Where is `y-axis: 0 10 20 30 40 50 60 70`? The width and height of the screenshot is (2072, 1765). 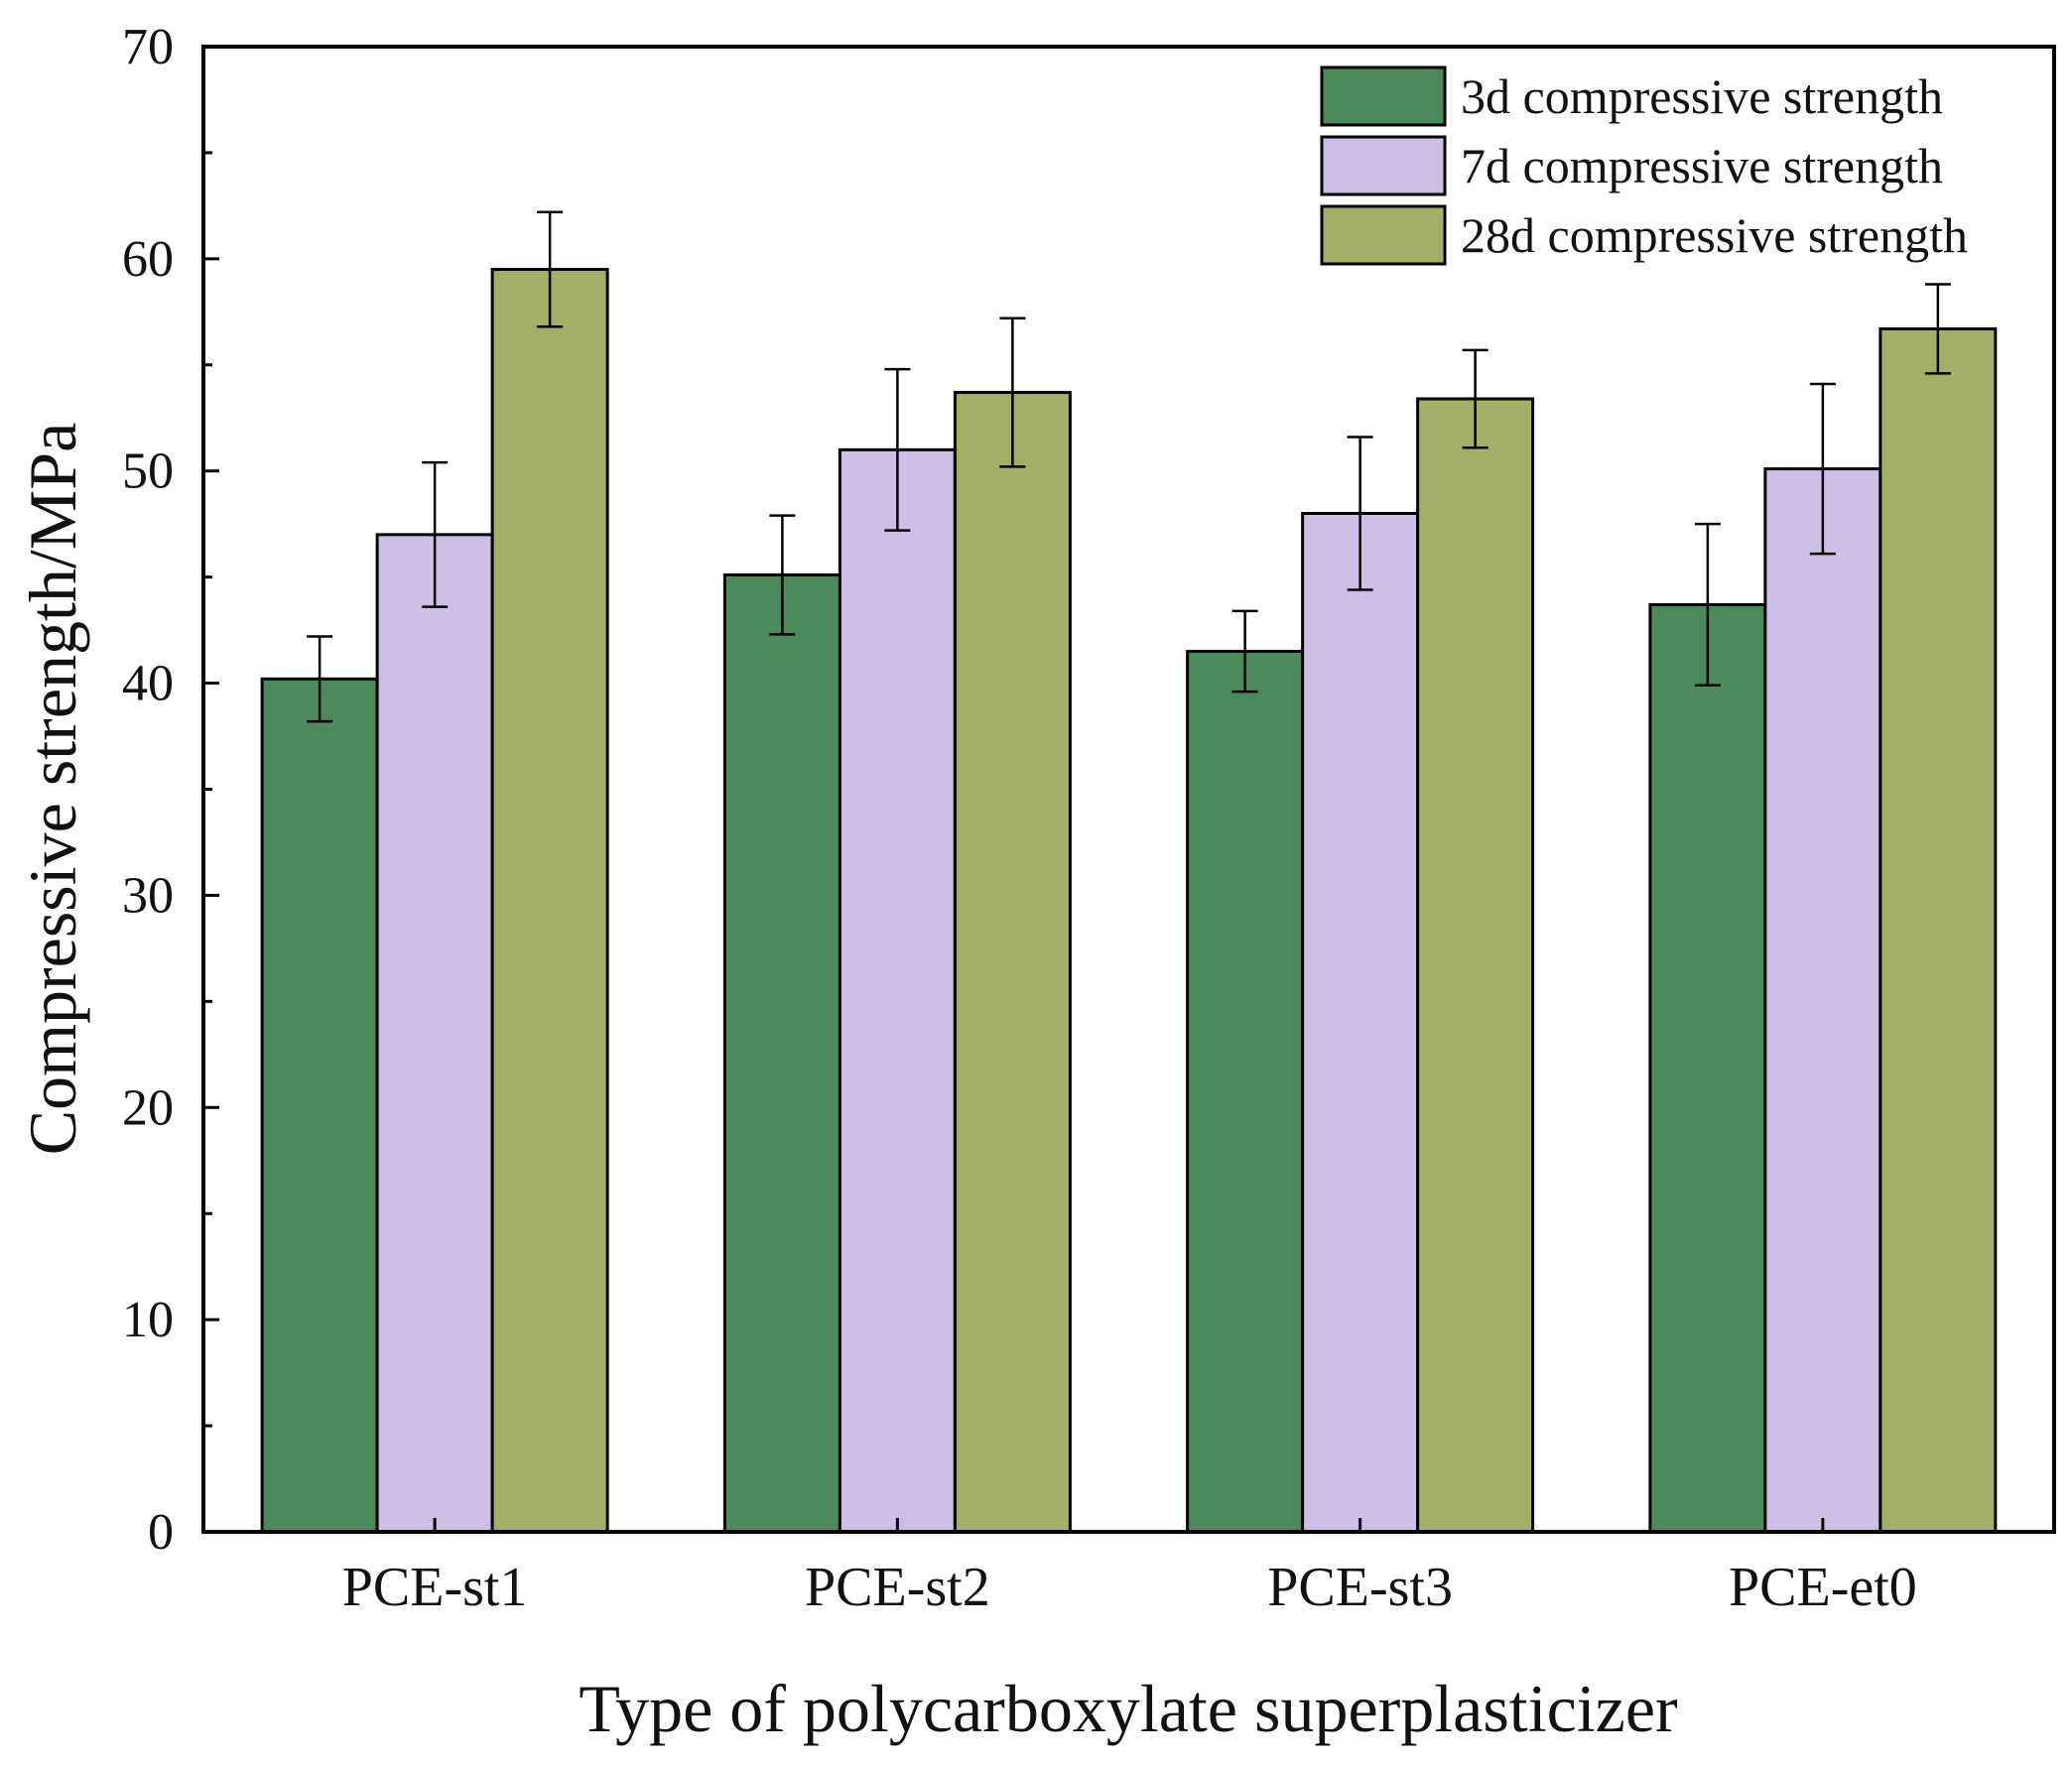
y-axis: 0 10 20 30 40 50 60 70 is located at coordinates (170, 790).